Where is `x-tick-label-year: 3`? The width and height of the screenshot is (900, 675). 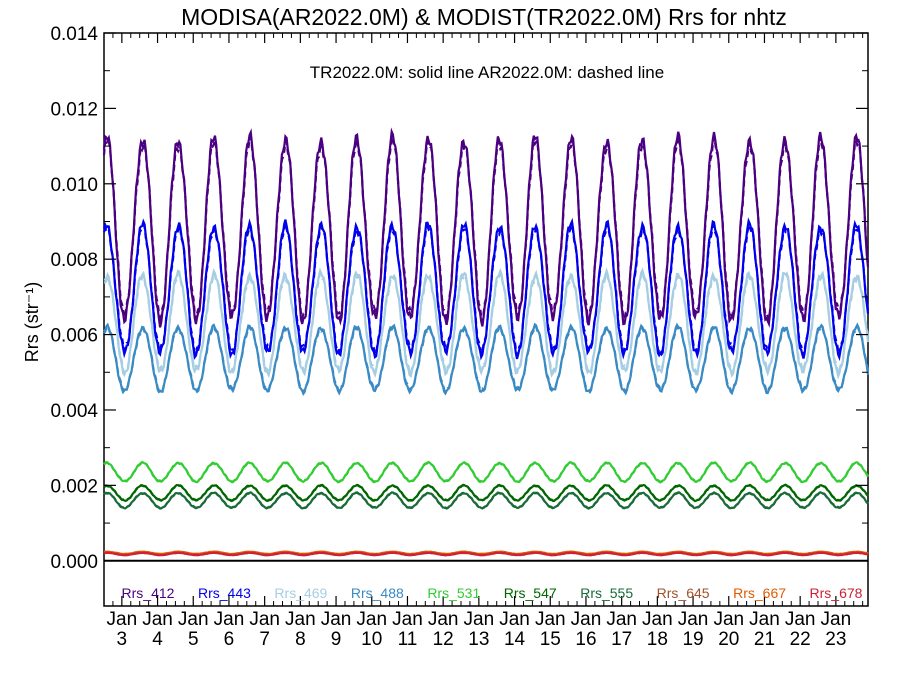
x-tick-label-year: 3 is located at coordinates (122, 639).